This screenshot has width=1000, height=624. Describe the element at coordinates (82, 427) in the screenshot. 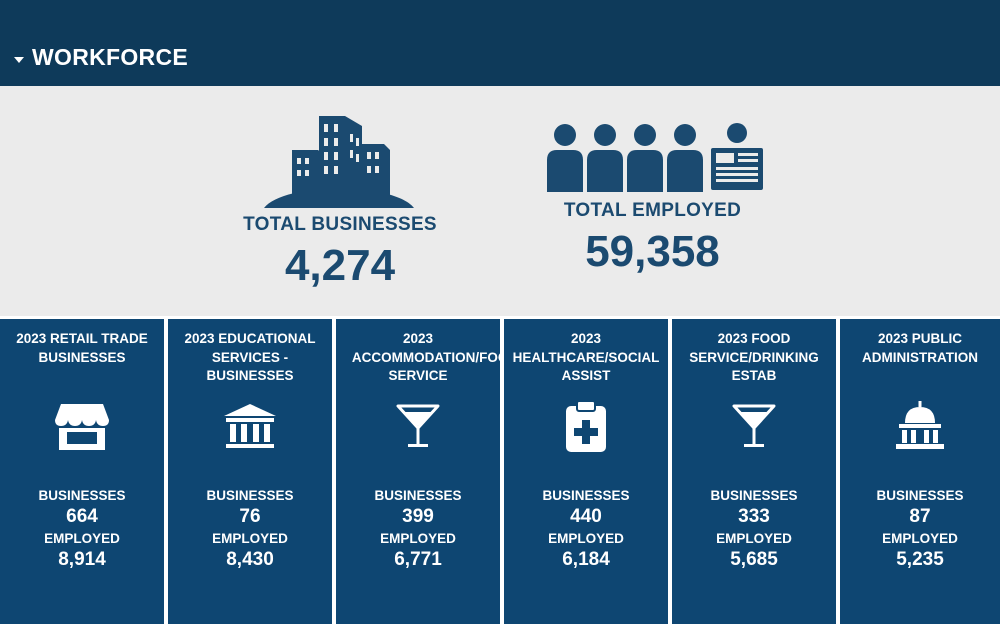

I see `storefront-icon` at that location.